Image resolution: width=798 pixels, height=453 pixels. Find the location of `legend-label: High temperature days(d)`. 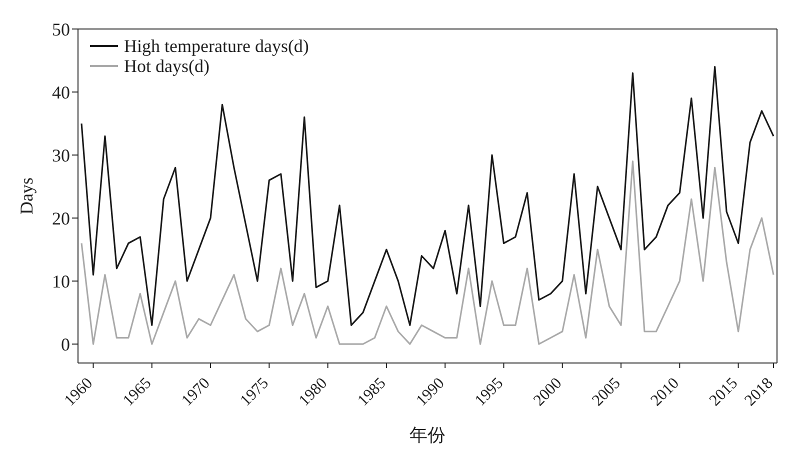

legend-label: High temperature days(d) is located at coordinates (216, 46).